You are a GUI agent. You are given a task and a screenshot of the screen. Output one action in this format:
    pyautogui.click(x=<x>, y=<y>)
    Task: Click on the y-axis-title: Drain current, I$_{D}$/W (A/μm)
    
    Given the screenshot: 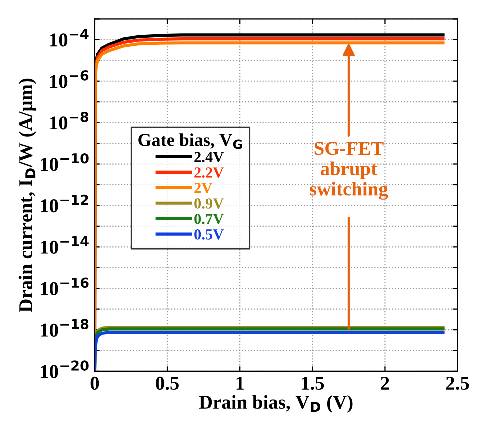 What is the action you would take?
    pyautogui.click(x=27, y=195)
    